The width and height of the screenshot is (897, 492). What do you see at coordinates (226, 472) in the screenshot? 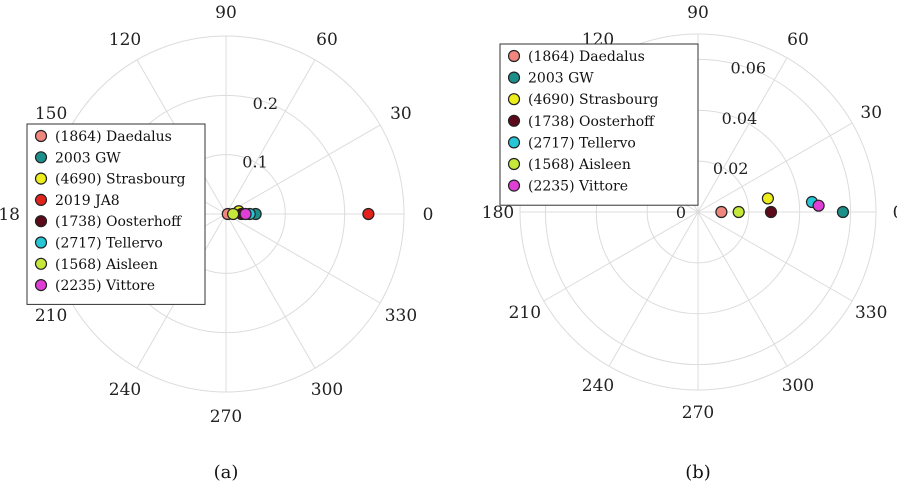
I see `panel-caption: (a)` at bounding box center [226, 472].